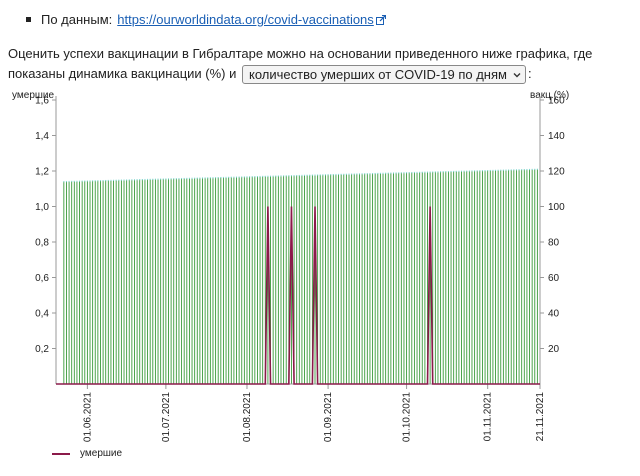  Describe the element at coordinates (554, 243) in the screenshot. I see `right-tick-label: 80` at that location.